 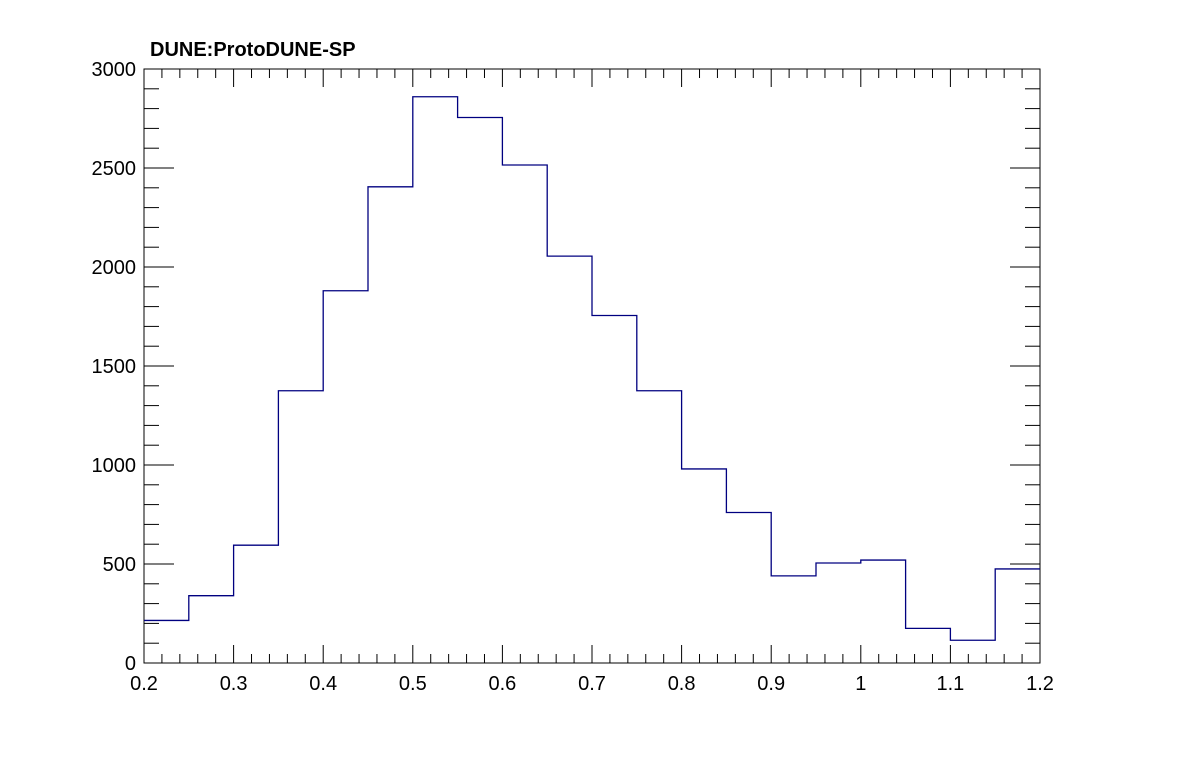 I want to click on x-tick-label: 1.1, so click(x=950, y=684).